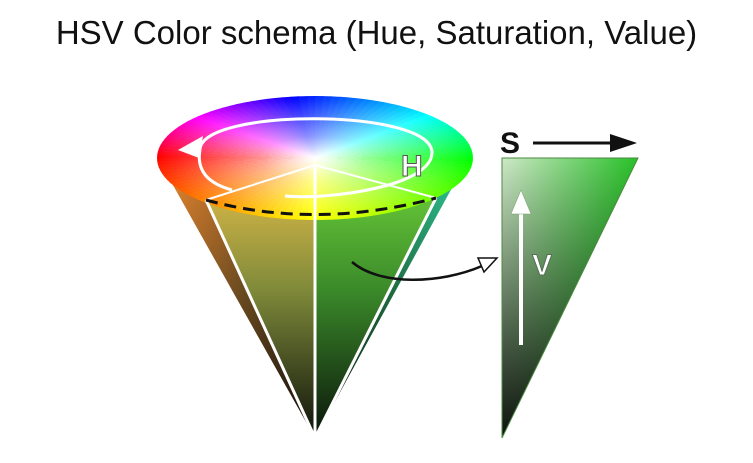 The height and width of the screenshot is (463, 753). Describe the element at coordinates (412, 166) in the screenshot. I see `hue-label: H` at that location.